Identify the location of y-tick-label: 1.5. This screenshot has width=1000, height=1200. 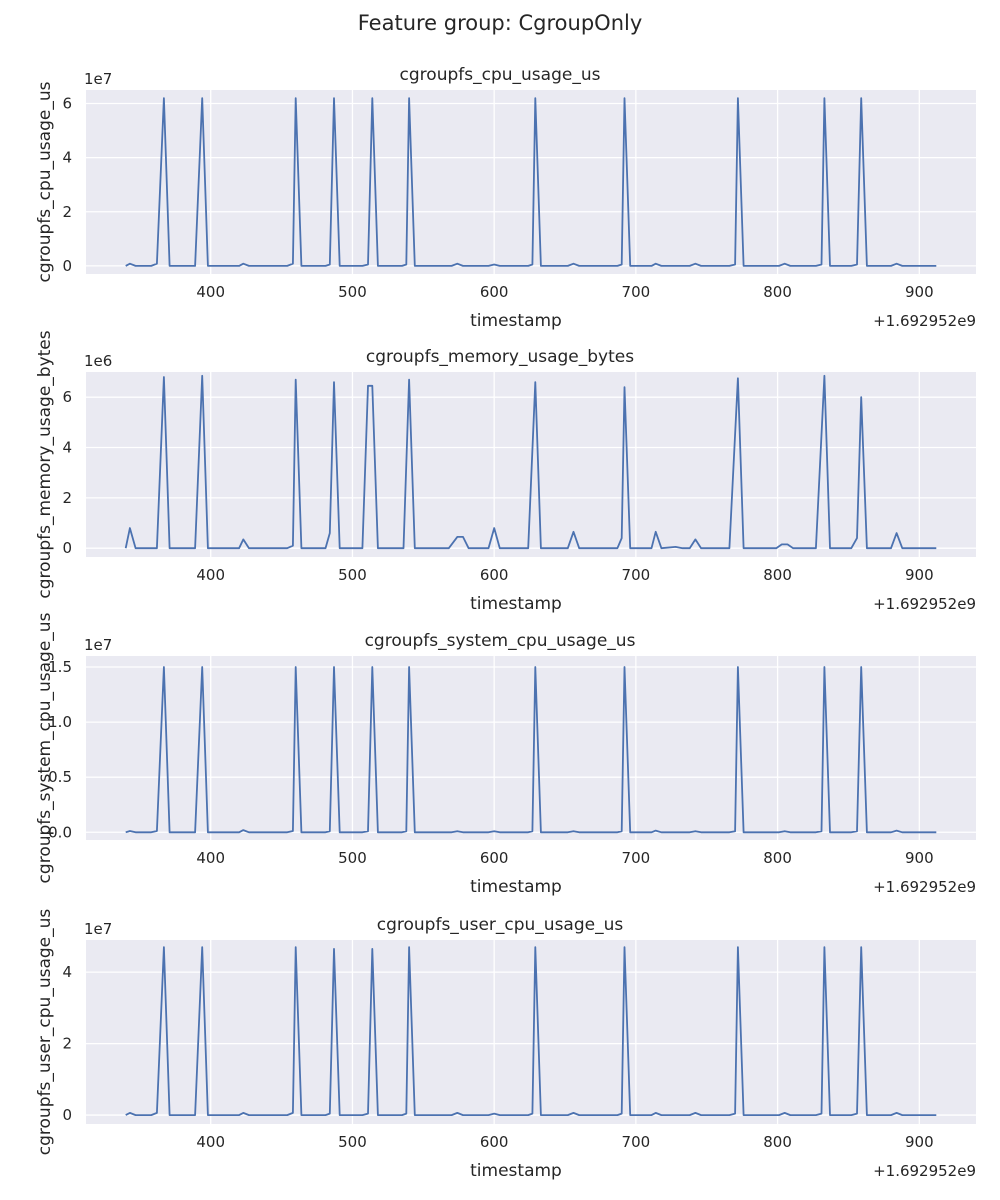
(60, 667).